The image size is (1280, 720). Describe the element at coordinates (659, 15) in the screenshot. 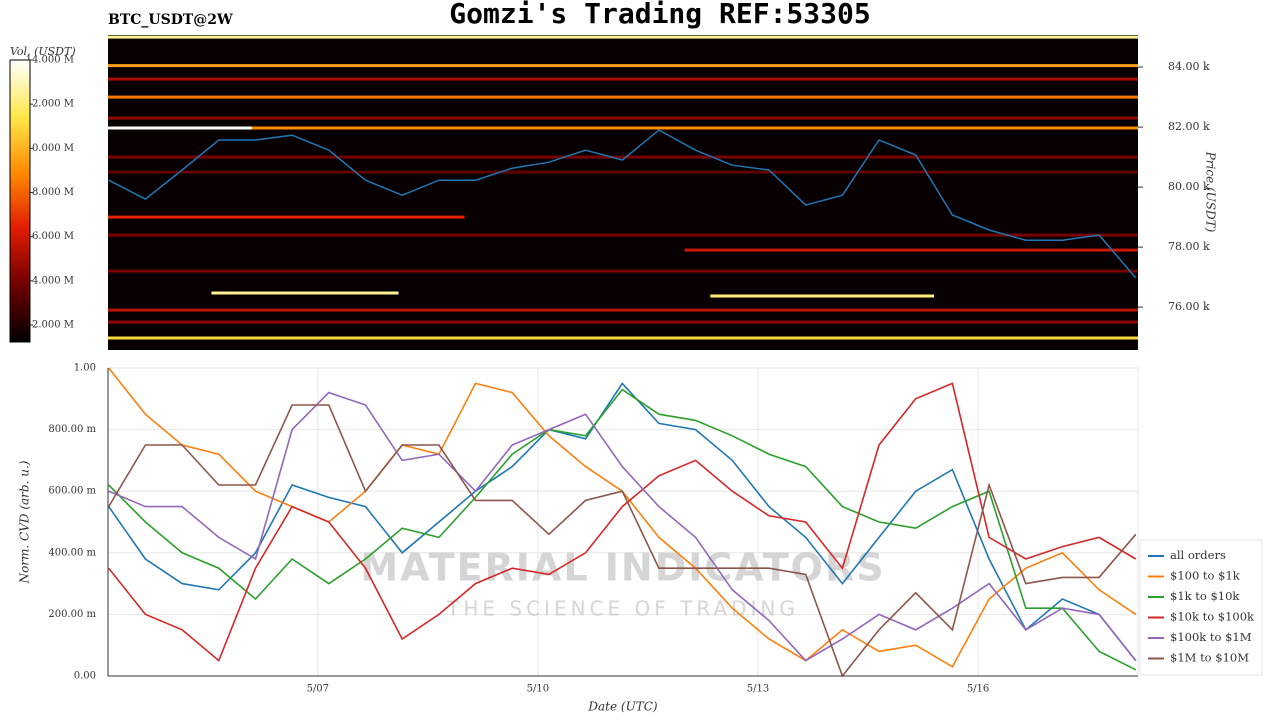

I see `page-title: Gomzi's Trading REF:53305` at that location.